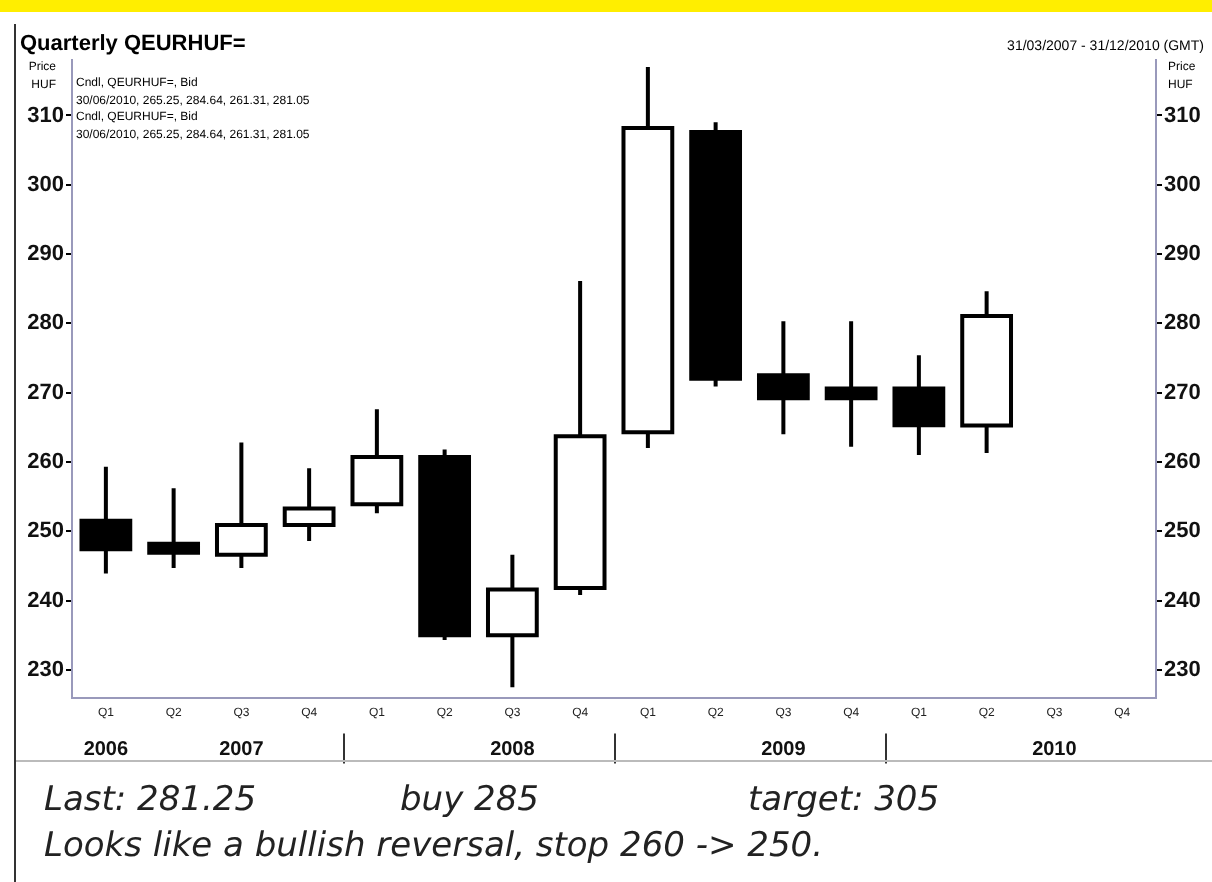  What do you see at coordinates (150, 800) in the screenshot?
I see `text: Last: 281.25` at bounding box center [150, 800].